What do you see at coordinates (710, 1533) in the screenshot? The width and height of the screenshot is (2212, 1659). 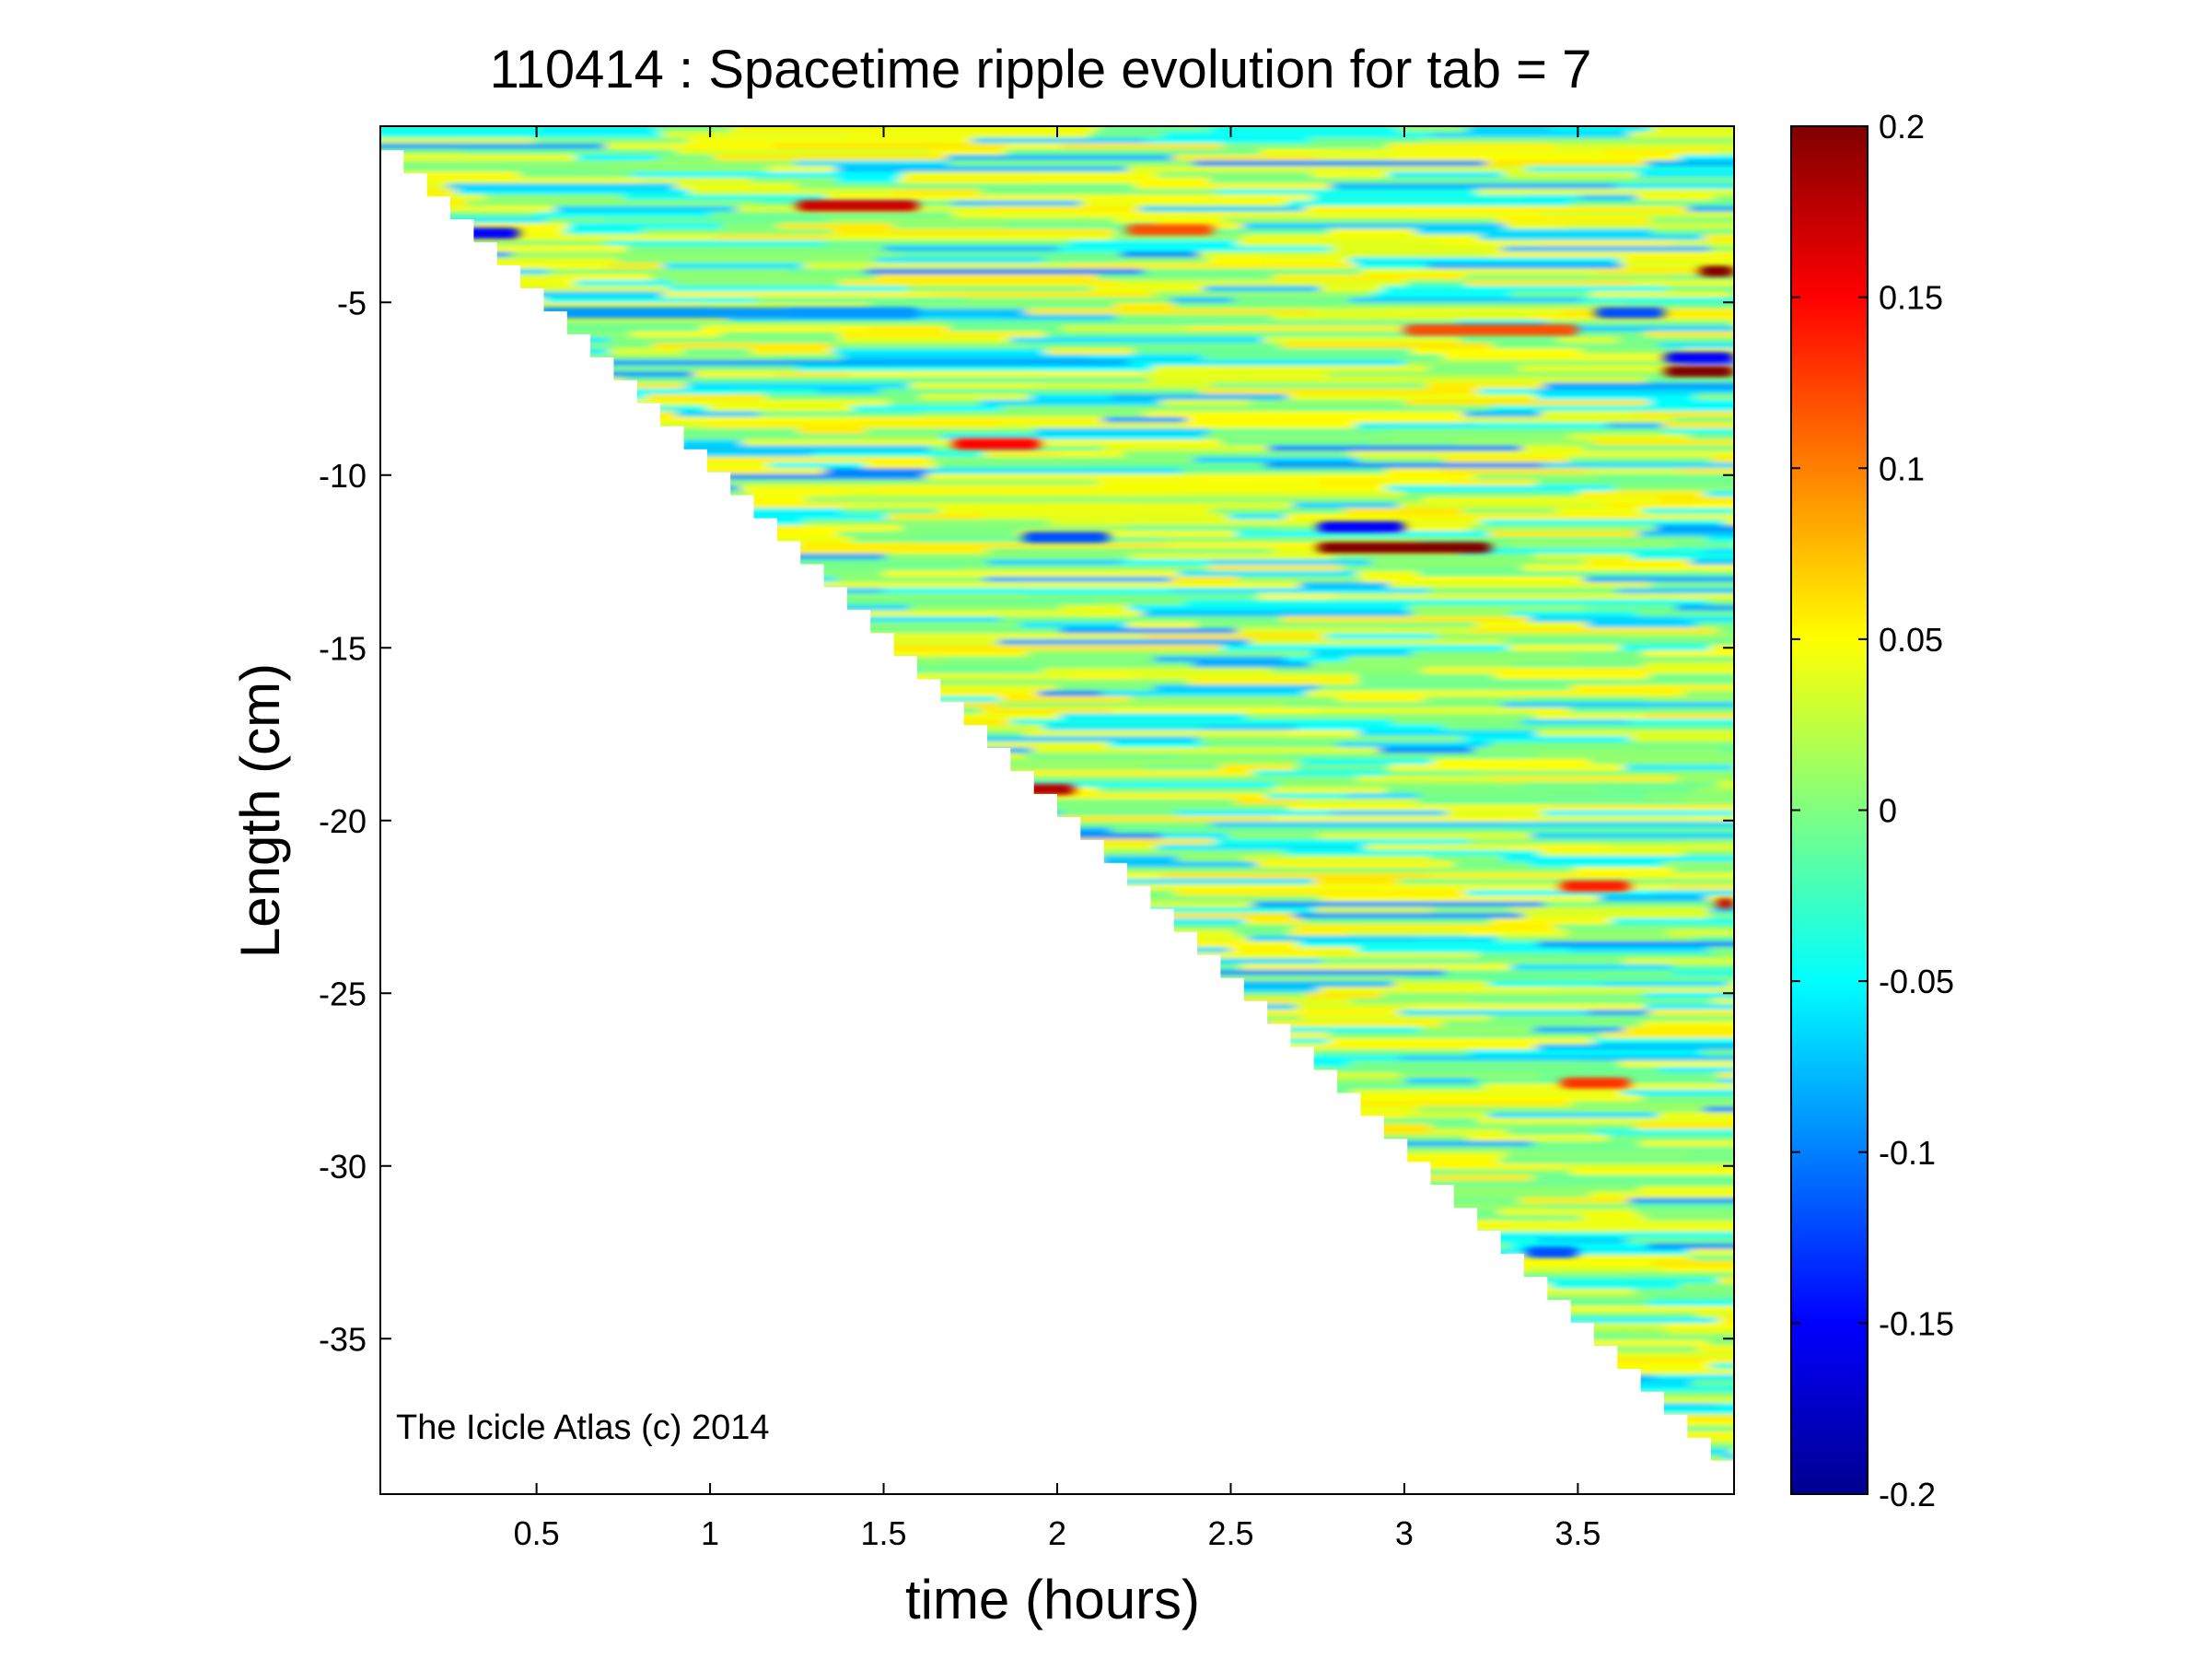 I see `x-tick-label: 1` at bounding box center [710, 1533].